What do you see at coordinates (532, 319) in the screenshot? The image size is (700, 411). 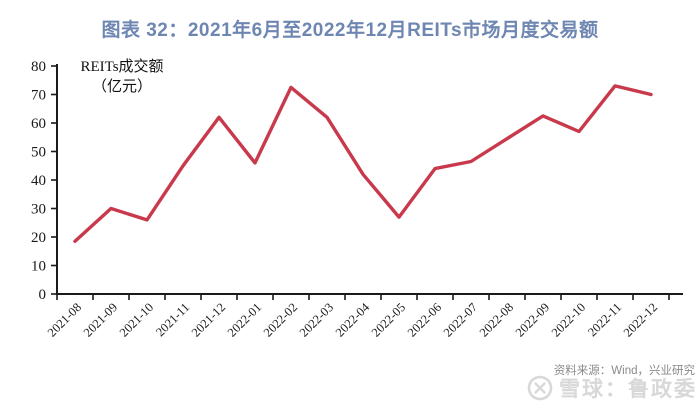 I see `x-axis-label: 2022-09` at bounding box center [532, 319].